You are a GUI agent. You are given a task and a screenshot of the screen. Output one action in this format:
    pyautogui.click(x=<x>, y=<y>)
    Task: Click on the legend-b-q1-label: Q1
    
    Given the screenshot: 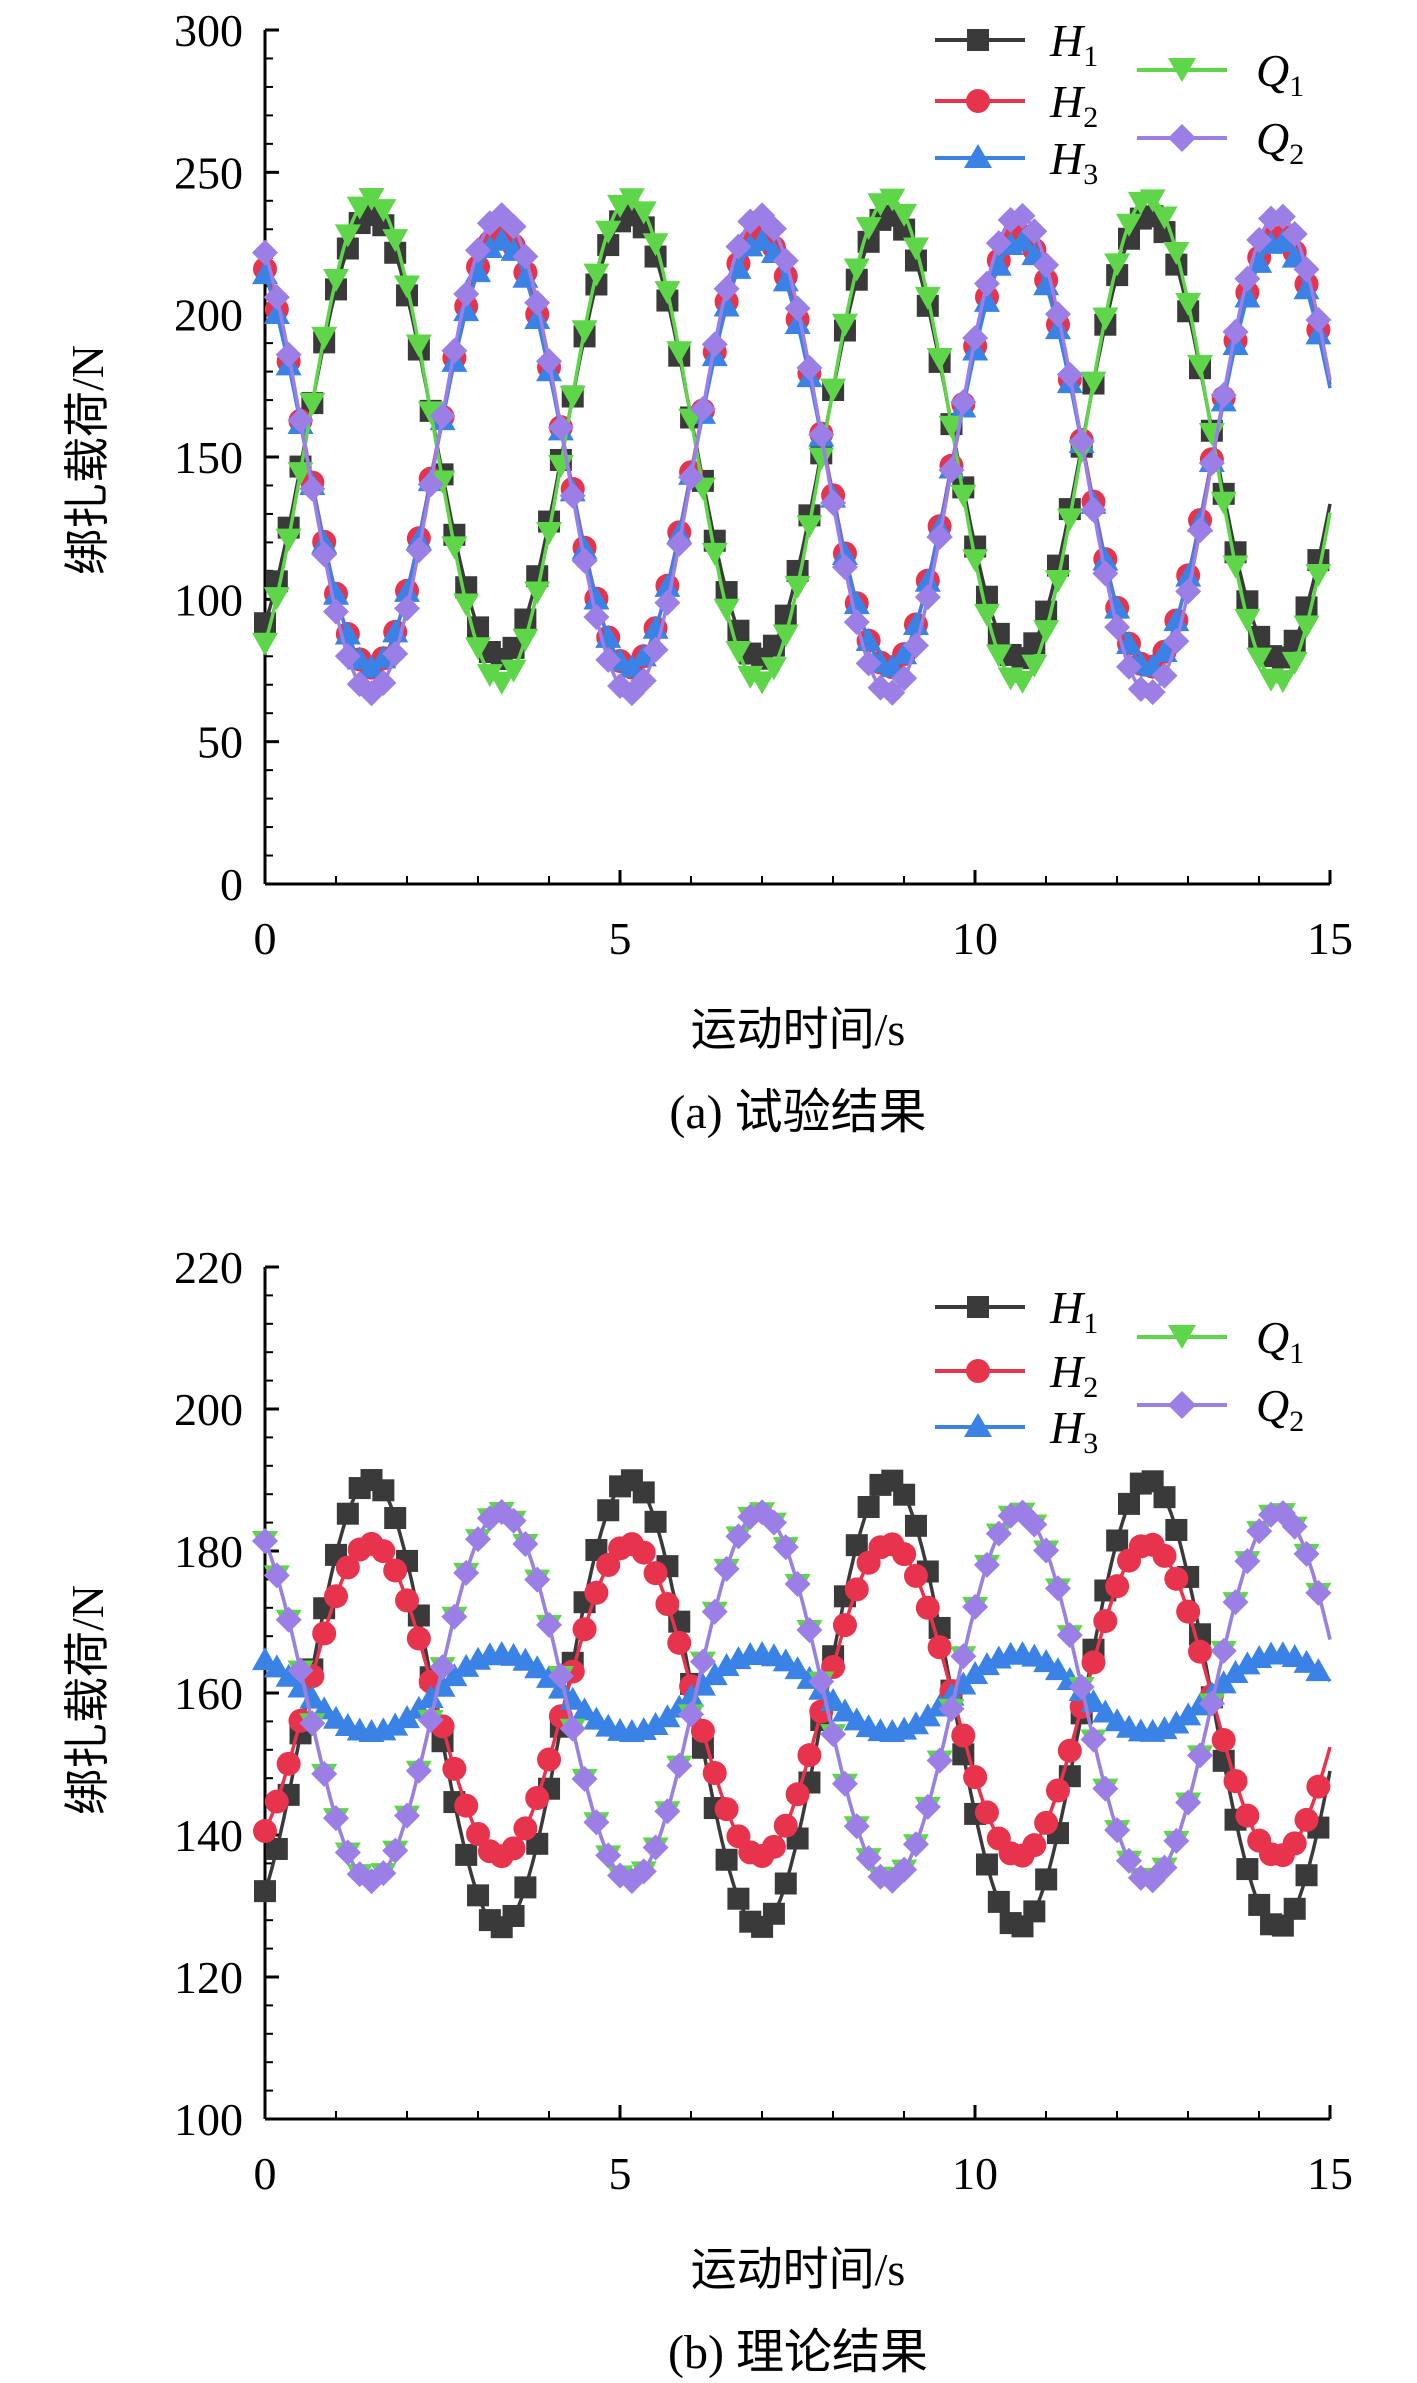 What is the action you would take?
    pyautogui.click(x=1280, y=1341)
    